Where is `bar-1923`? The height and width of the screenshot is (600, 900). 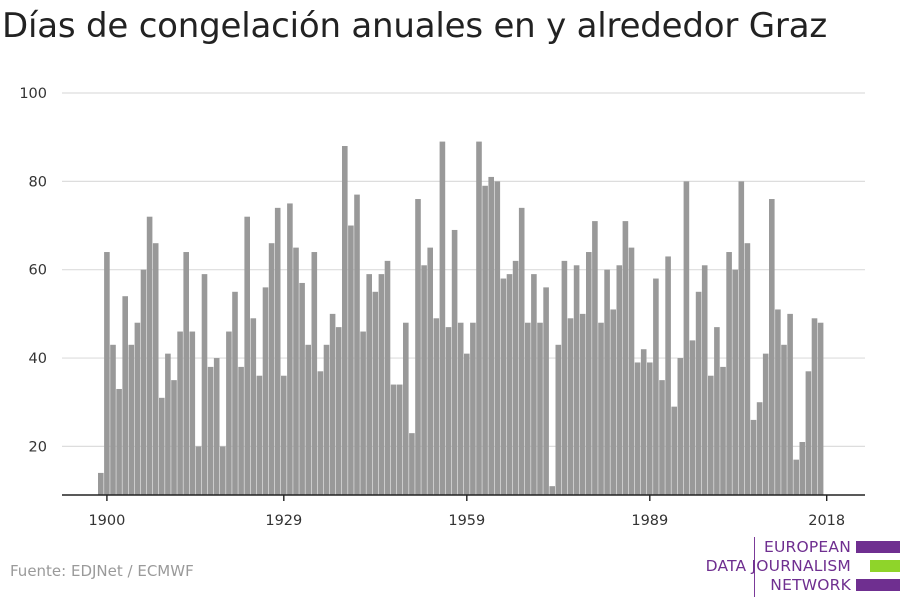 bar-1923 is located at coordinates (247, 355).